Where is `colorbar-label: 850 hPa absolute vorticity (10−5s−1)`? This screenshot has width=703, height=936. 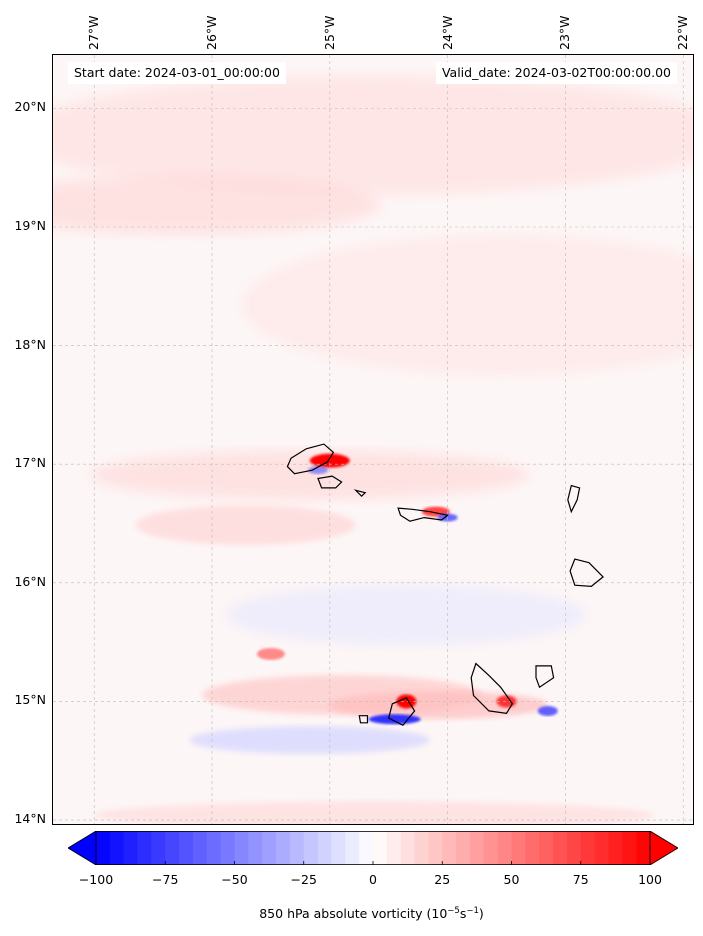
colorbar-label: 850 hPa absolute vorticity (10−5s−1) is located at coordinates (371, 914).